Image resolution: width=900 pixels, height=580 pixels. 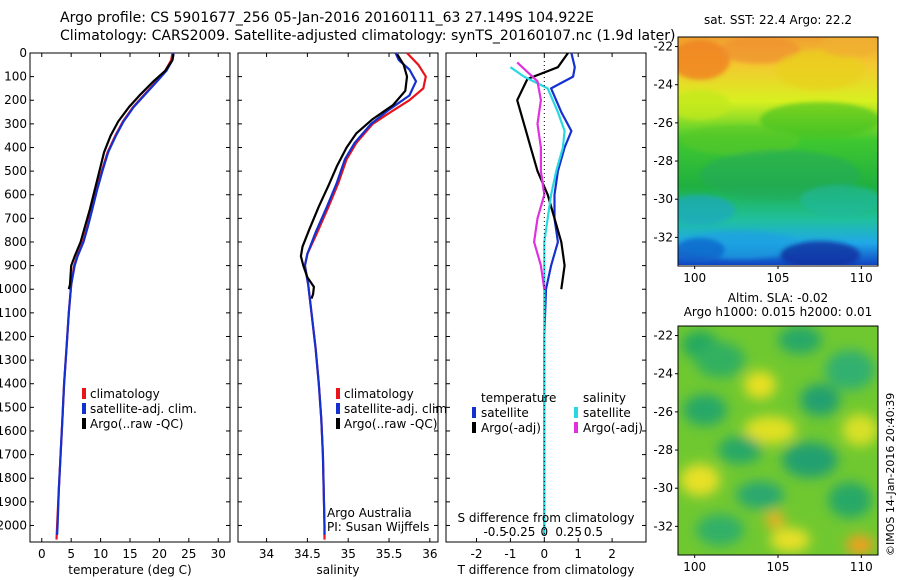 What do you see at coordinates (778, 312) in the screenshot?
I see `sla-map-subtitle: Argo h1000: 0.015 h2000: 0.01` at bounding box center [778, 312].